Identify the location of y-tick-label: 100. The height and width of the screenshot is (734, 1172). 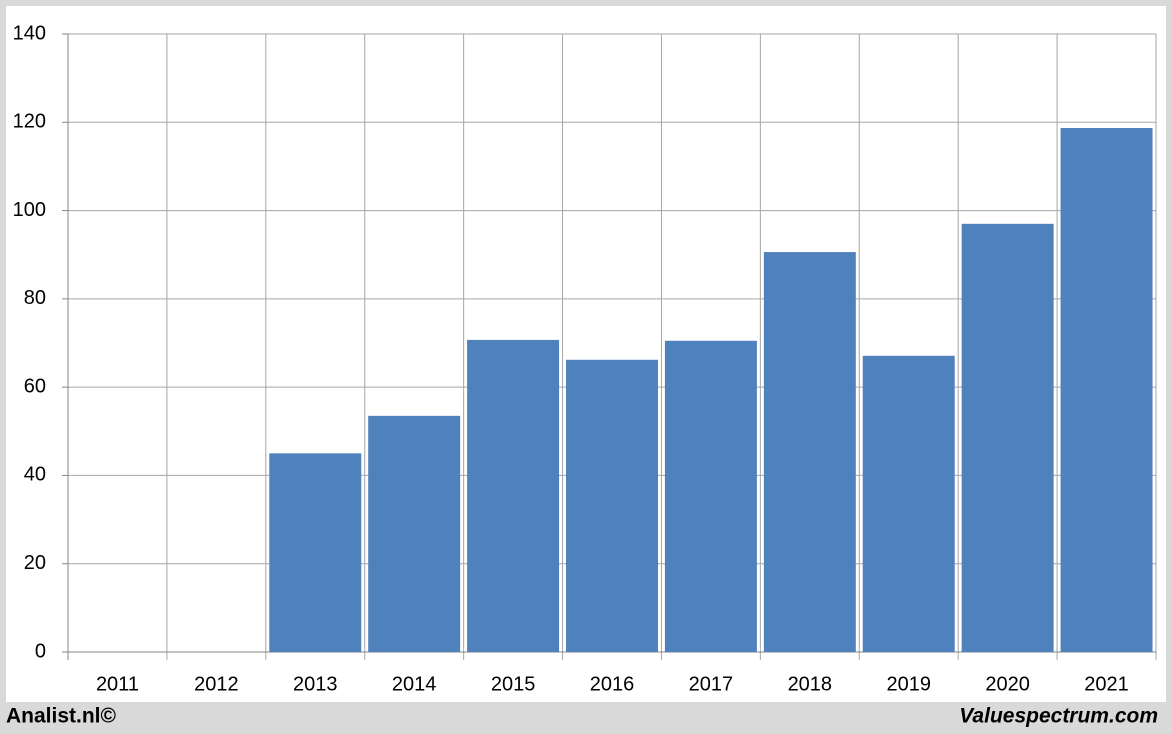
(29, 210).